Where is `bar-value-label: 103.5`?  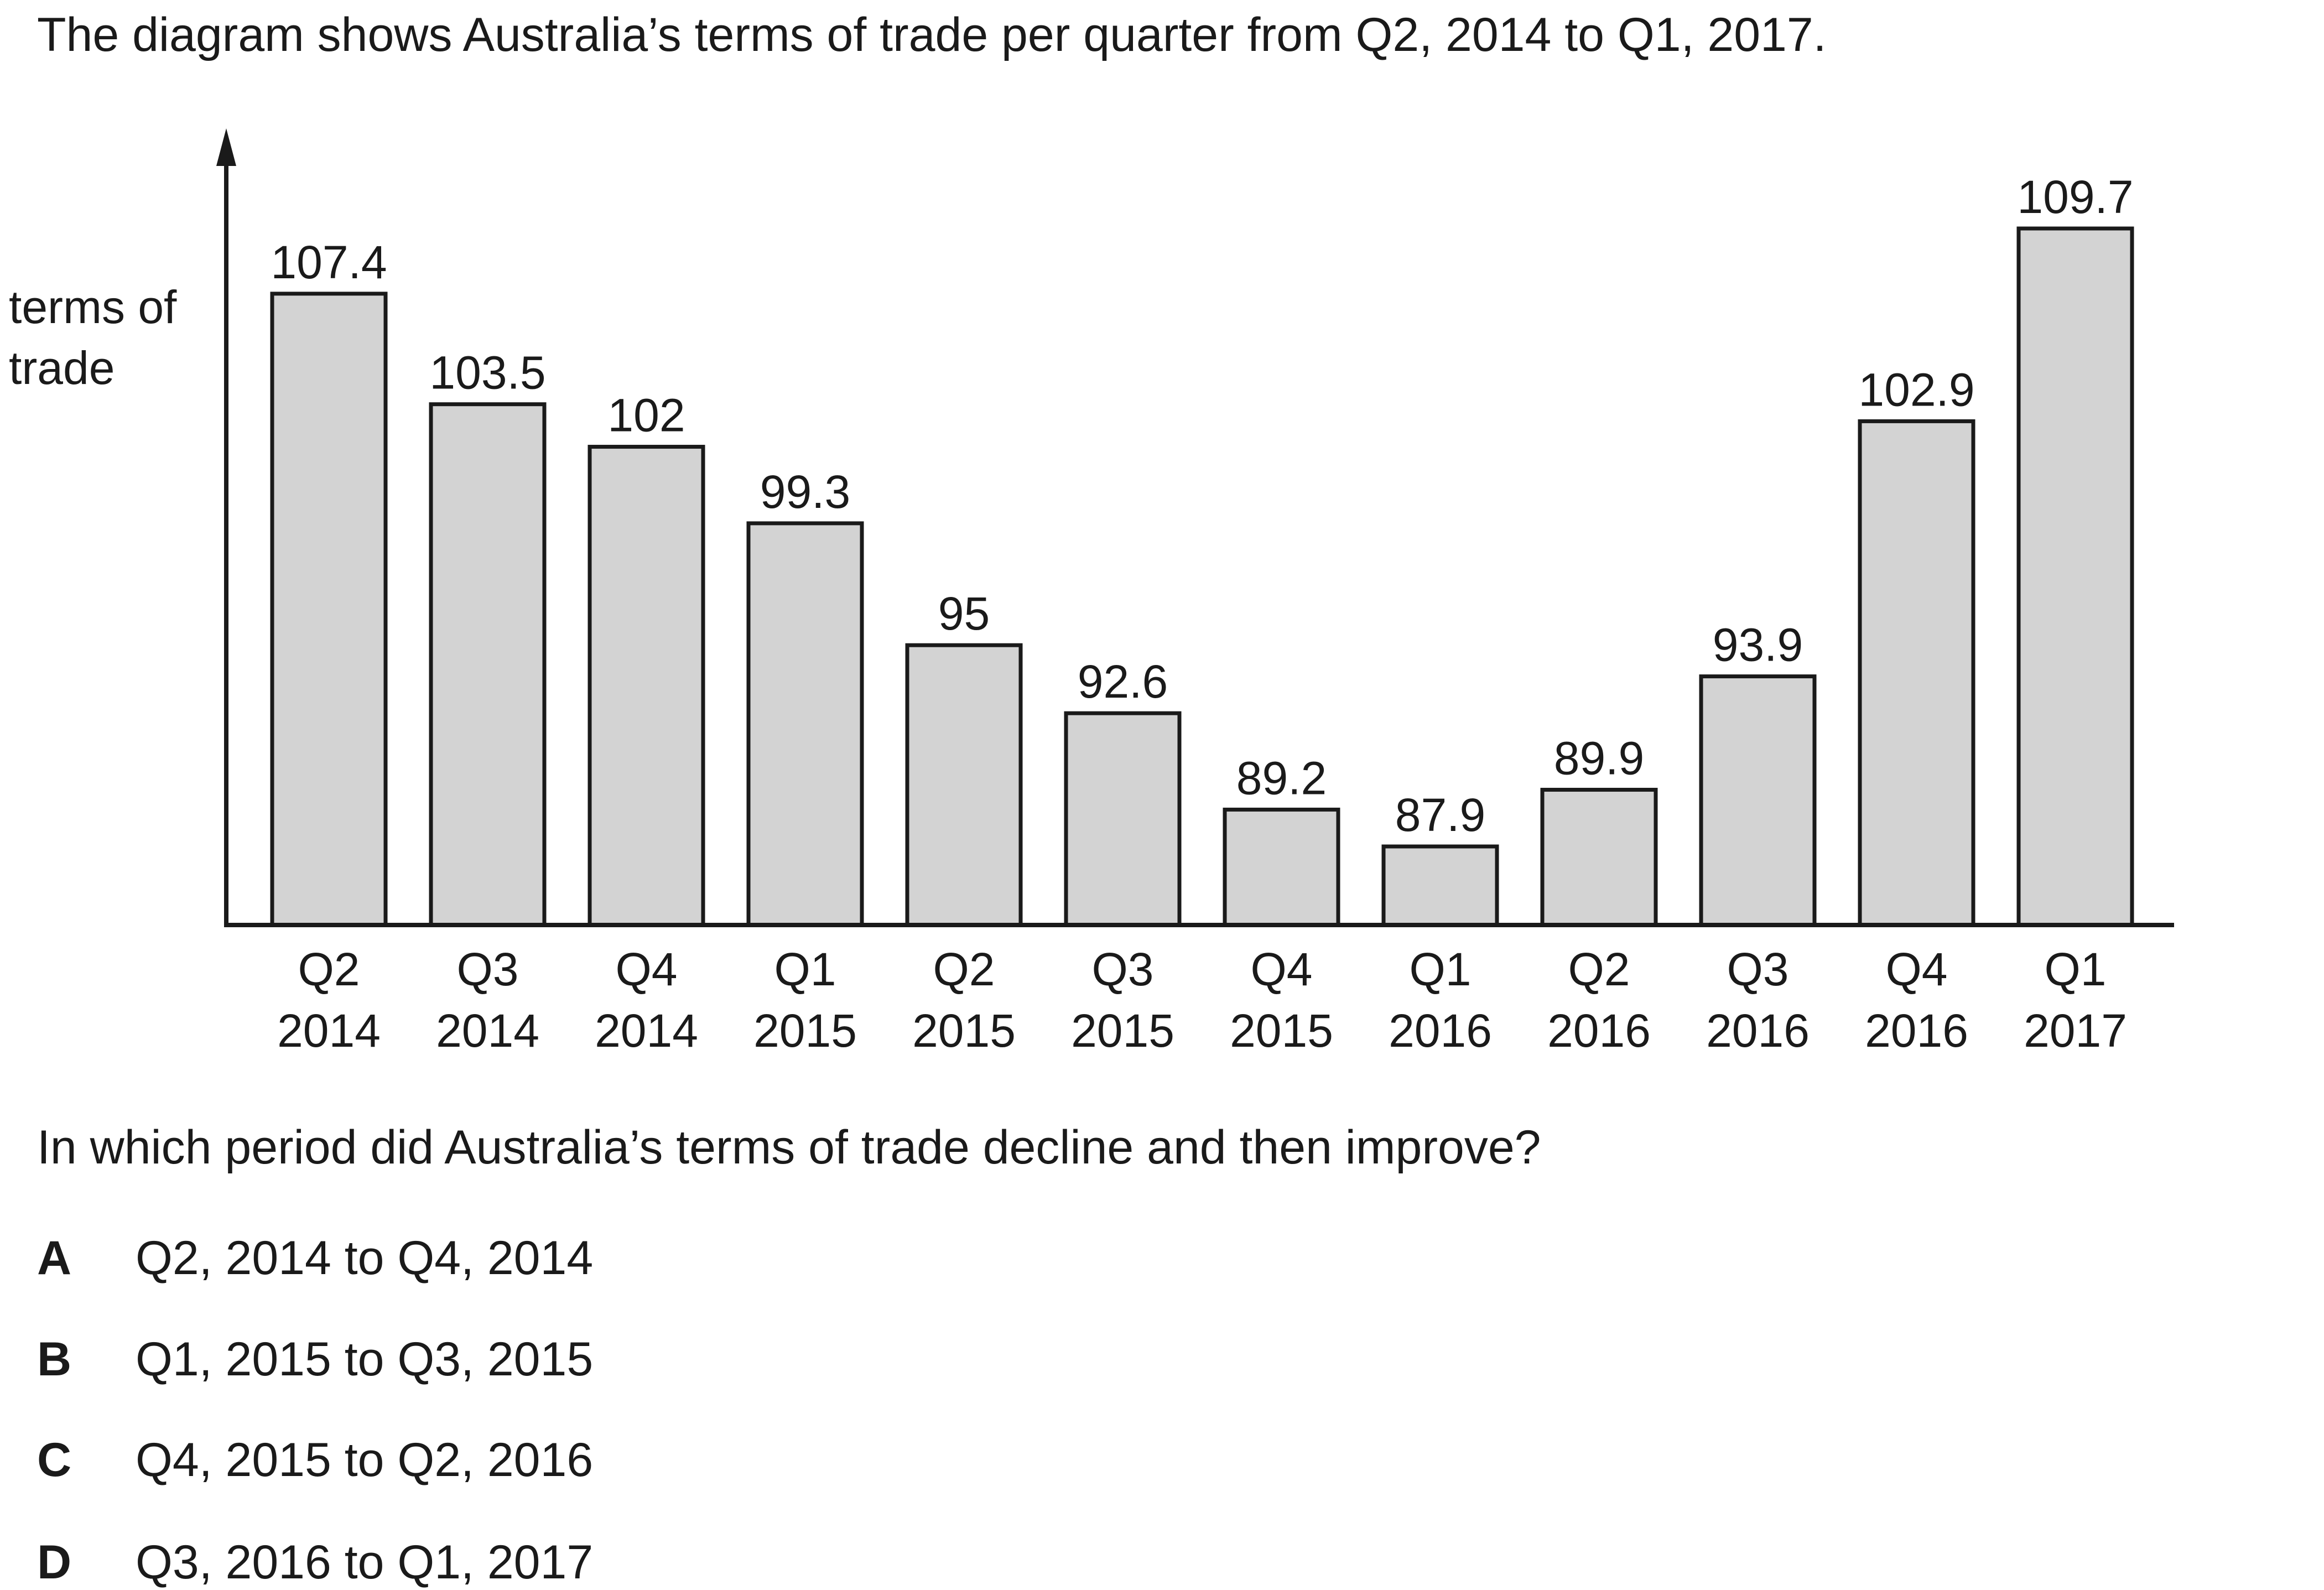 bar-value-label: 103.5 is located at coordinates (487, 373).